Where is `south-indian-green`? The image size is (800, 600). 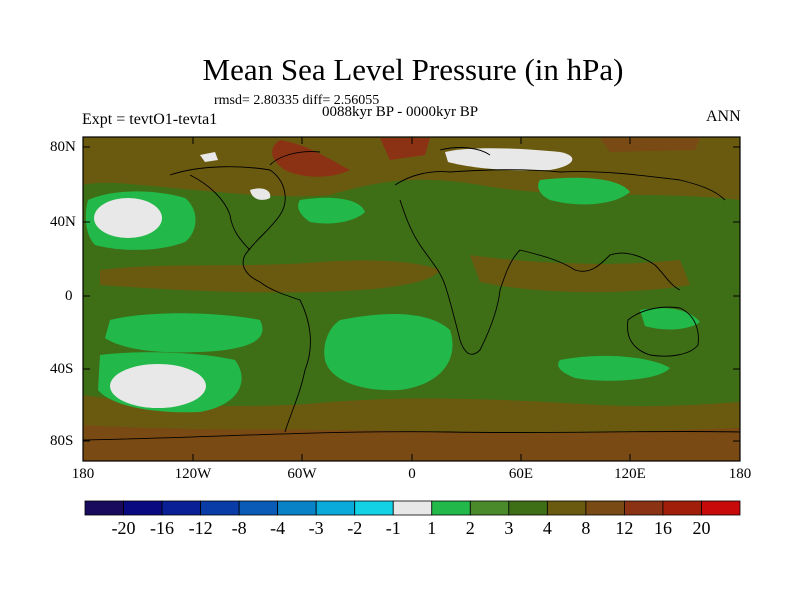 south-indian-green is located at coordinates (614, 368).